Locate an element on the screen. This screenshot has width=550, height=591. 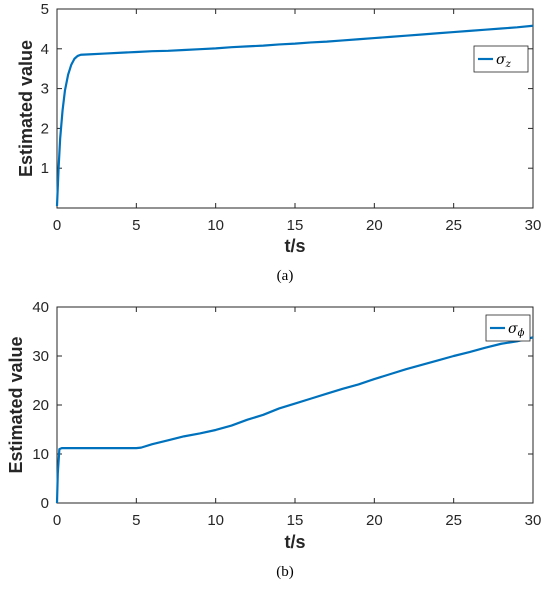
legend: σϕ is located at coordinates (508, 328).